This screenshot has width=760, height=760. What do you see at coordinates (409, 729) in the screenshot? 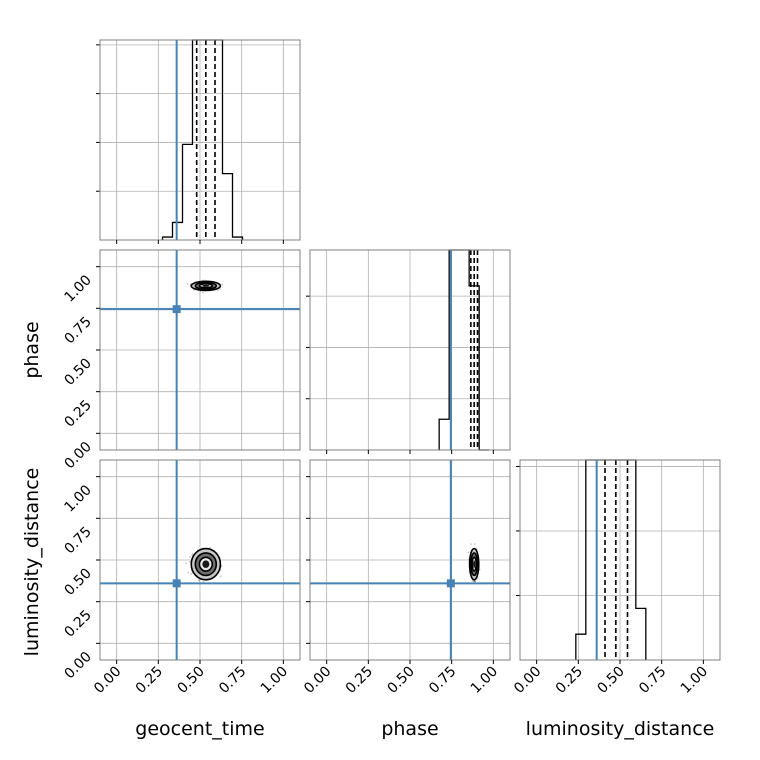
I see `xlabel-phase: phase` at bounding box center [409, 729].